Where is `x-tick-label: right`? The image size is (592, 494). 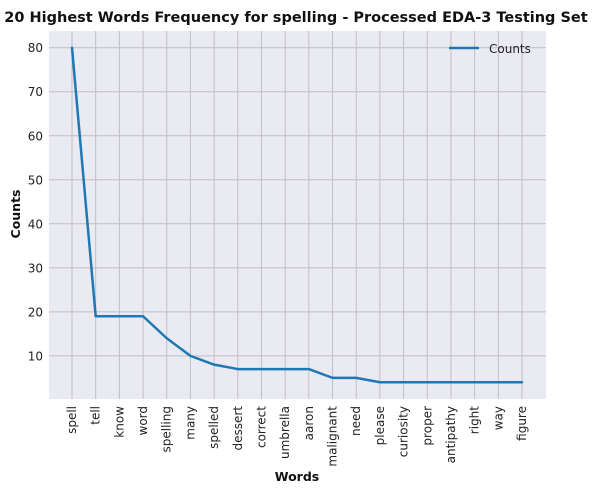
x-tick-label: right is located at coordinates (475, 420).